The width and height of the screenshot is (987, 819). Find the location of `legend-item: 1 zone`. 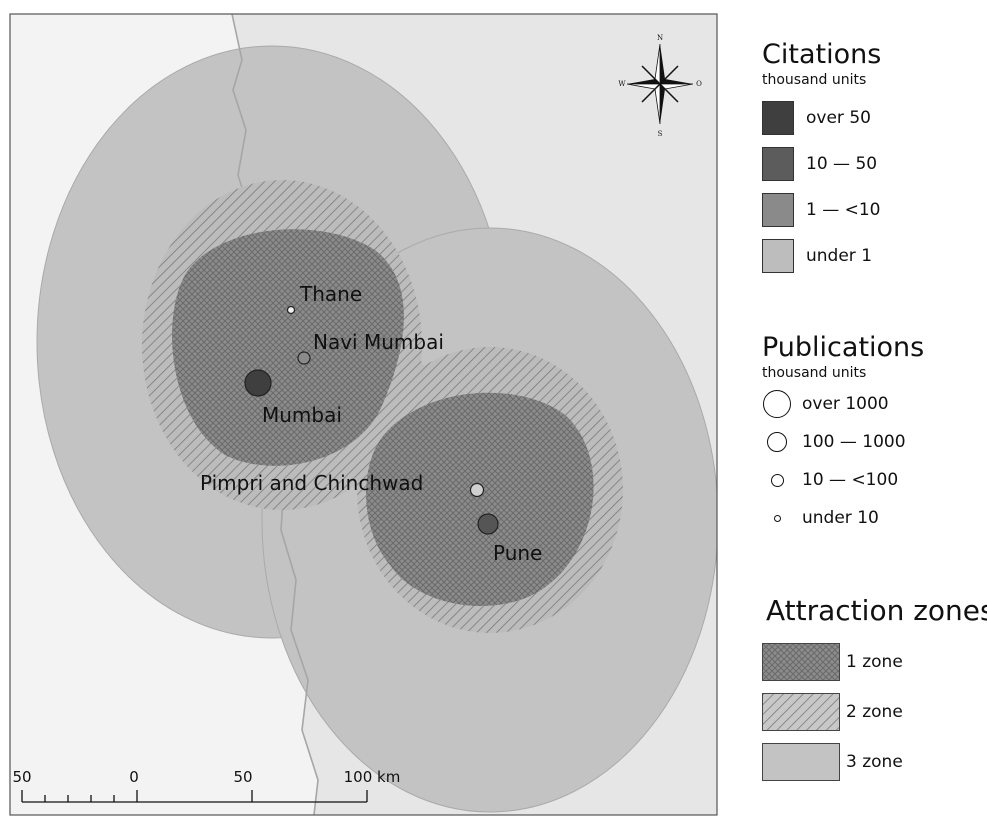

legend-item: 1 zone is located at coordinates (874, 662).